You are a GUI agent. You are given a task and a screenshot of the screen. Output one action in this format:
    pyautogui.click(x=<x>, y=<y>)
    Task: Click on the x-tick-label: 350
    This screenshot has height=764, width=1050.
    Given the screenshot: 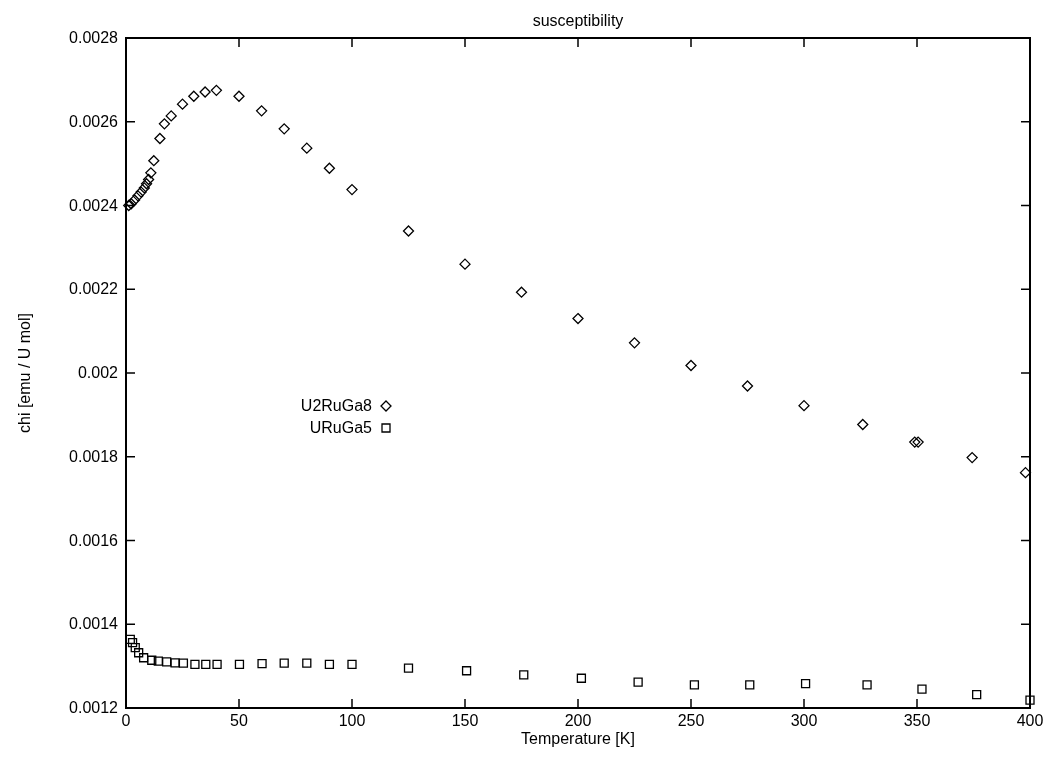 What is the action you would take?
    pyautogui.click(x=917, y=720)
    